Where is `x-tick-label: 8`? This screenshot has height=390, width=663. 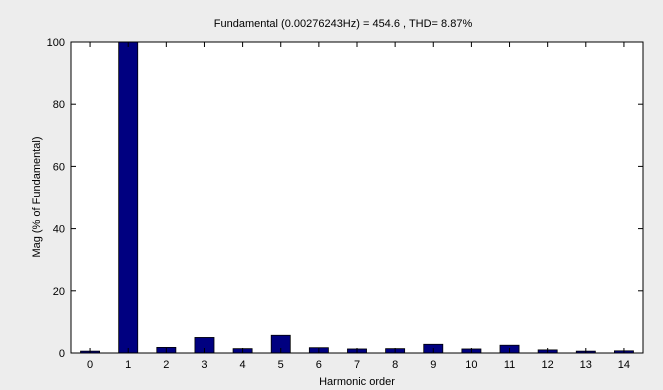
x-tick-label: 8 is located at coordinates (395, 365).